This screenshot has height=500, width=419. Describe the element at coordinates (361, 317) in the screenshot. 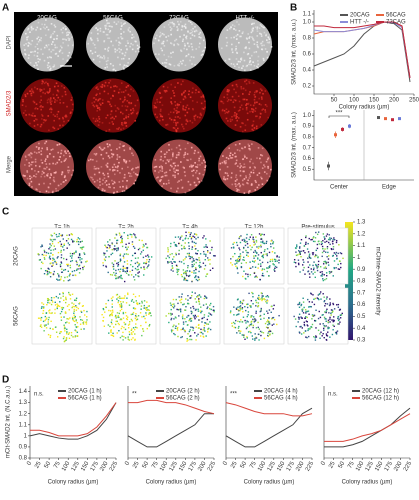

I see `colorbar-tick-label: 0.5` at that location.